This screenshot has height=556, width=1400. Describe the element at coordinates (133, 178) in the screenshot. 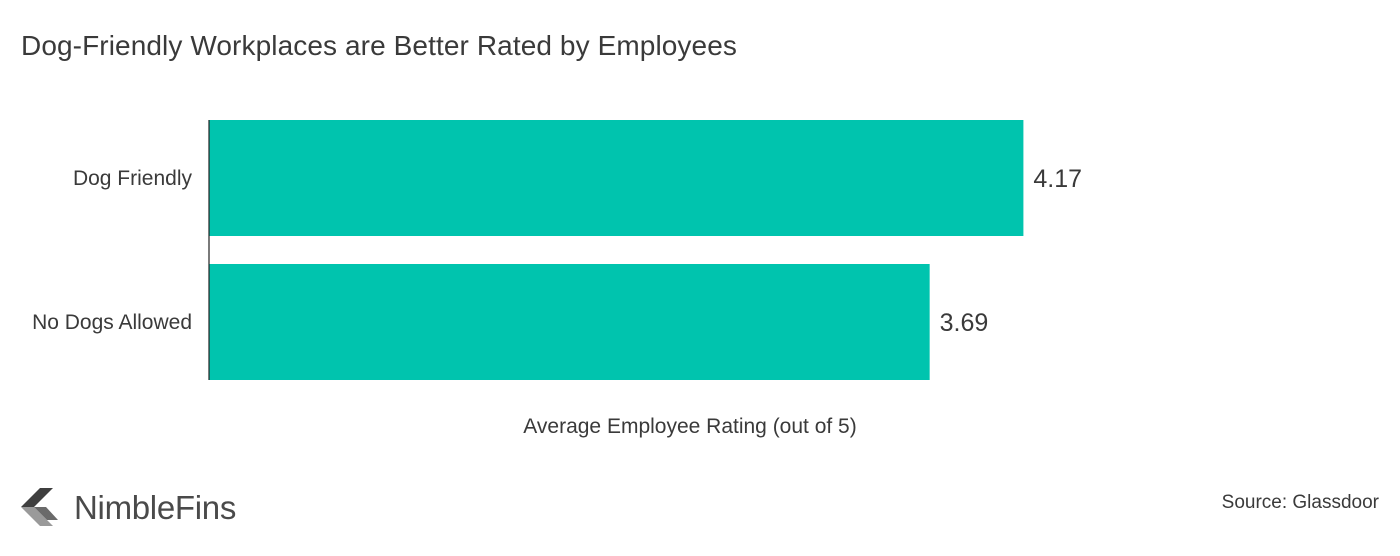

I see `category-label: Dog Friendly` at that location.